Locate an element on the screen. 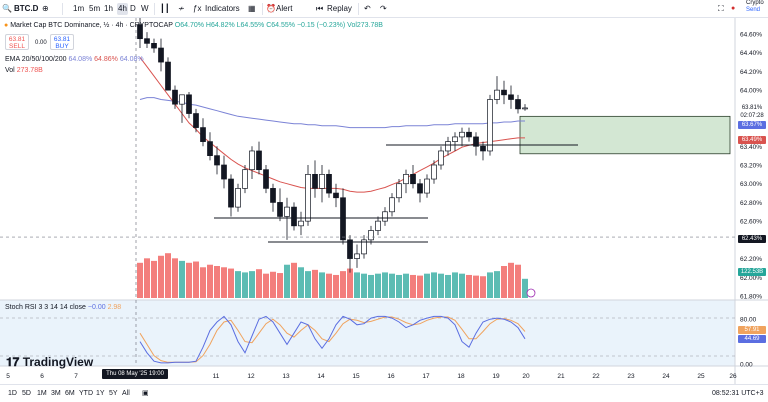 This screenshot has width=768, height=402. ema-value-2: 64.86% is located at coordinates (106, 59).